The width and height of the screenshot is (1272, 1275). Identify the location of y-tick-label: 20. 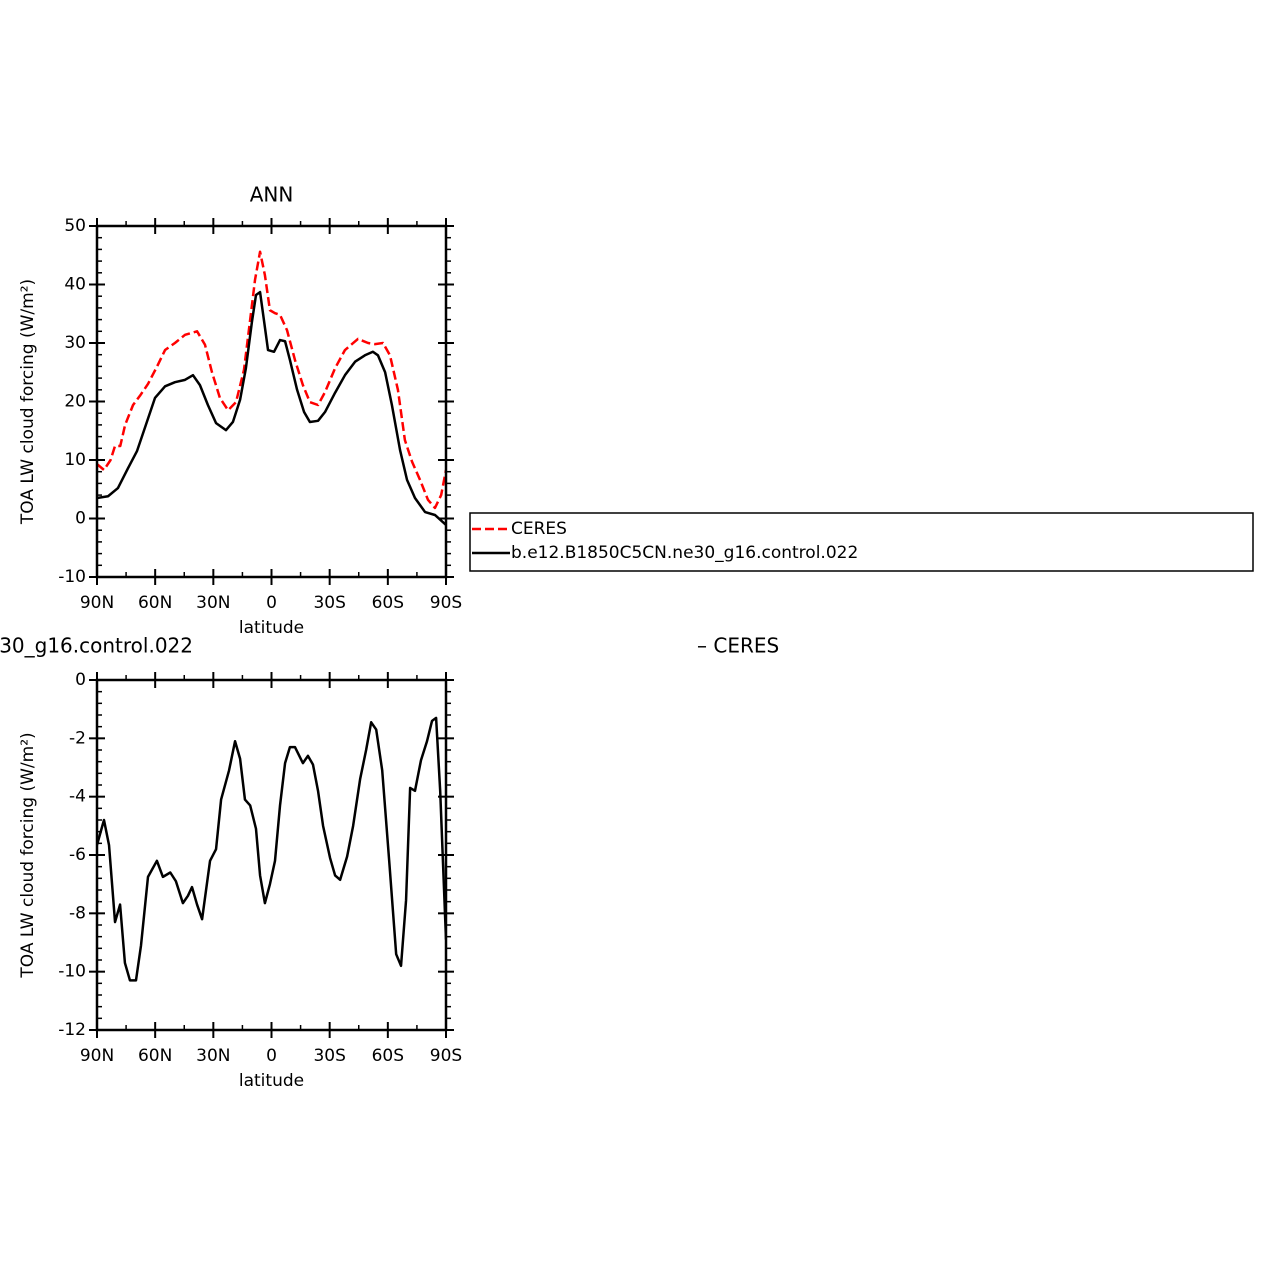
(75, 402).